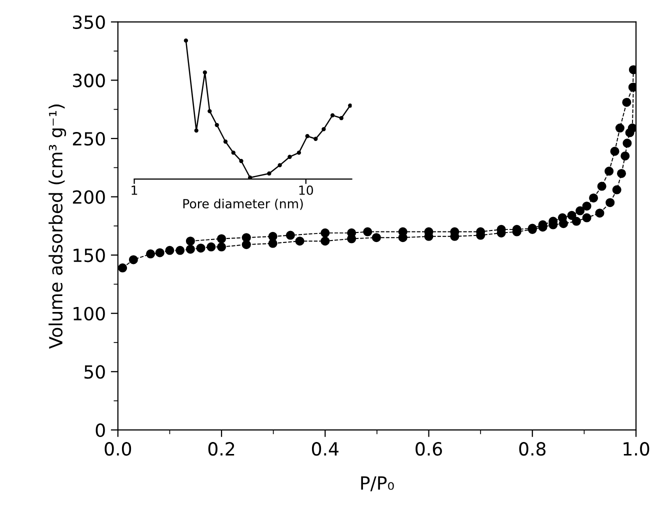  Describe the element at coordinates (89, 81) in the screenshot. I see `y-tick-label: 300` at that location.